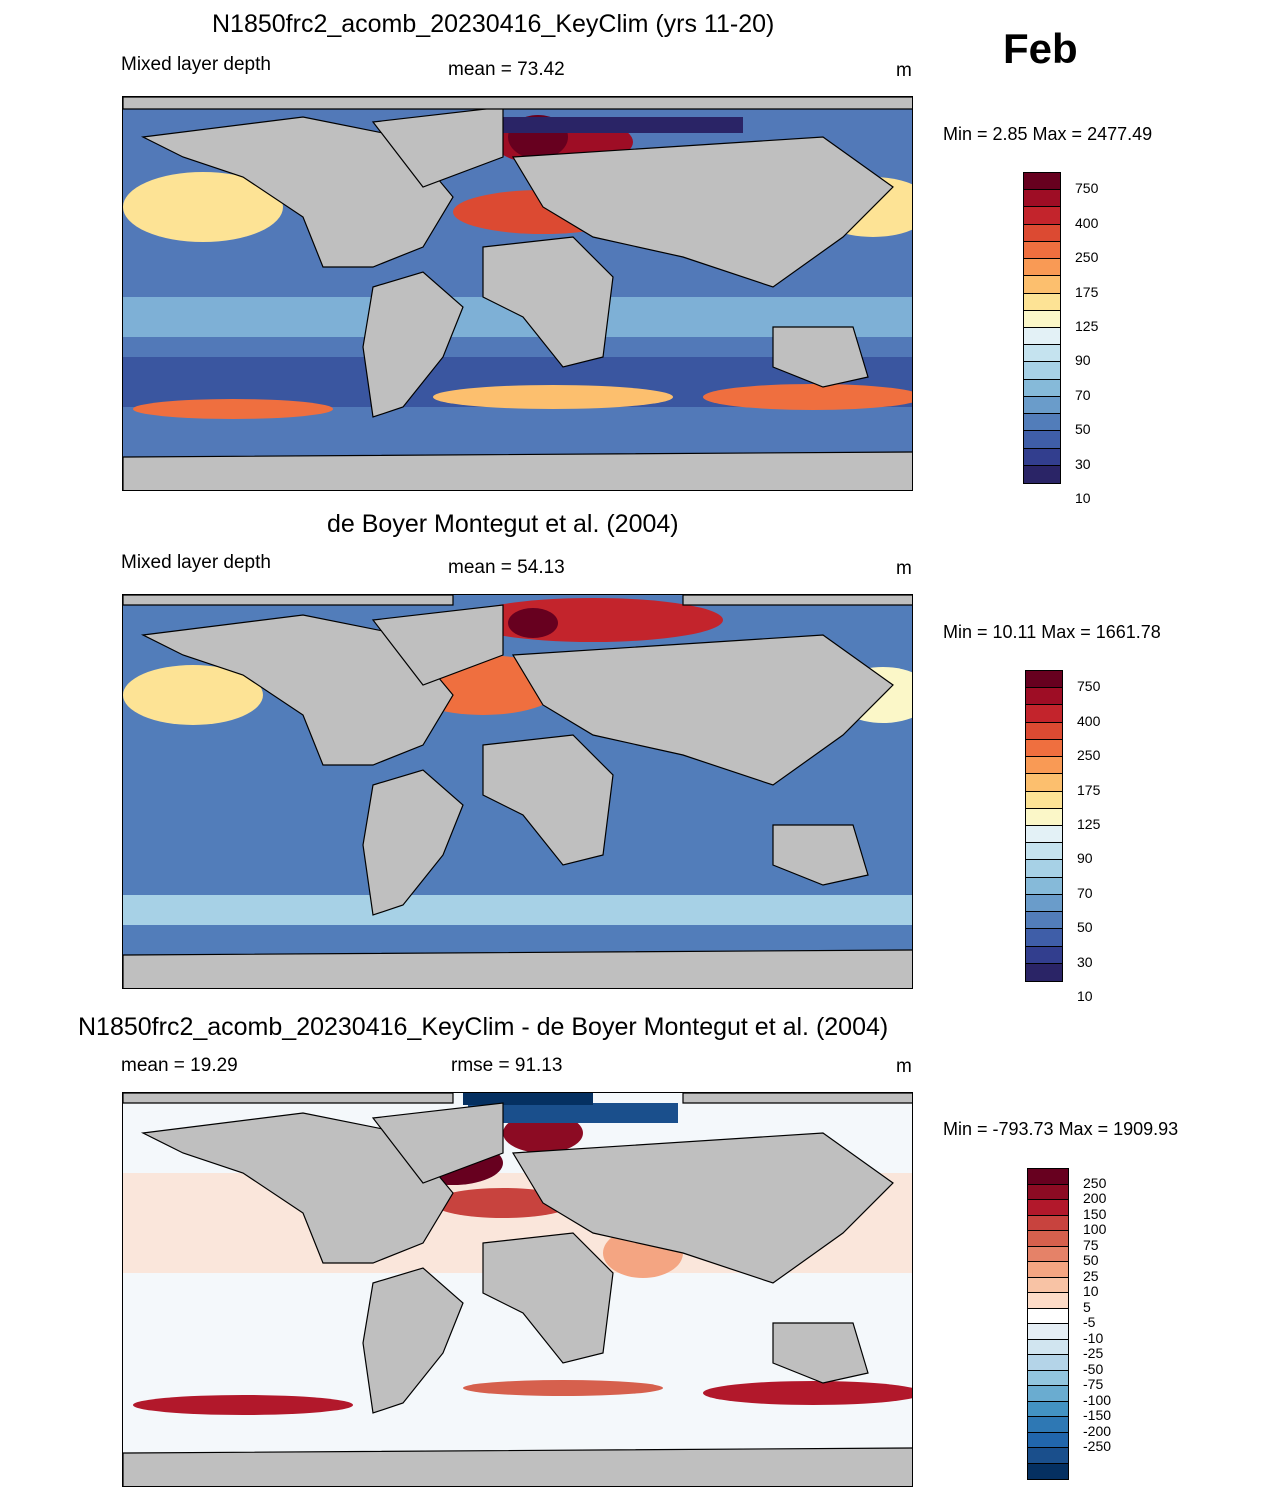  Describe the element at coordinates (1089, 789) in the screenshot. I see `colorbar-label: 175` at that location.